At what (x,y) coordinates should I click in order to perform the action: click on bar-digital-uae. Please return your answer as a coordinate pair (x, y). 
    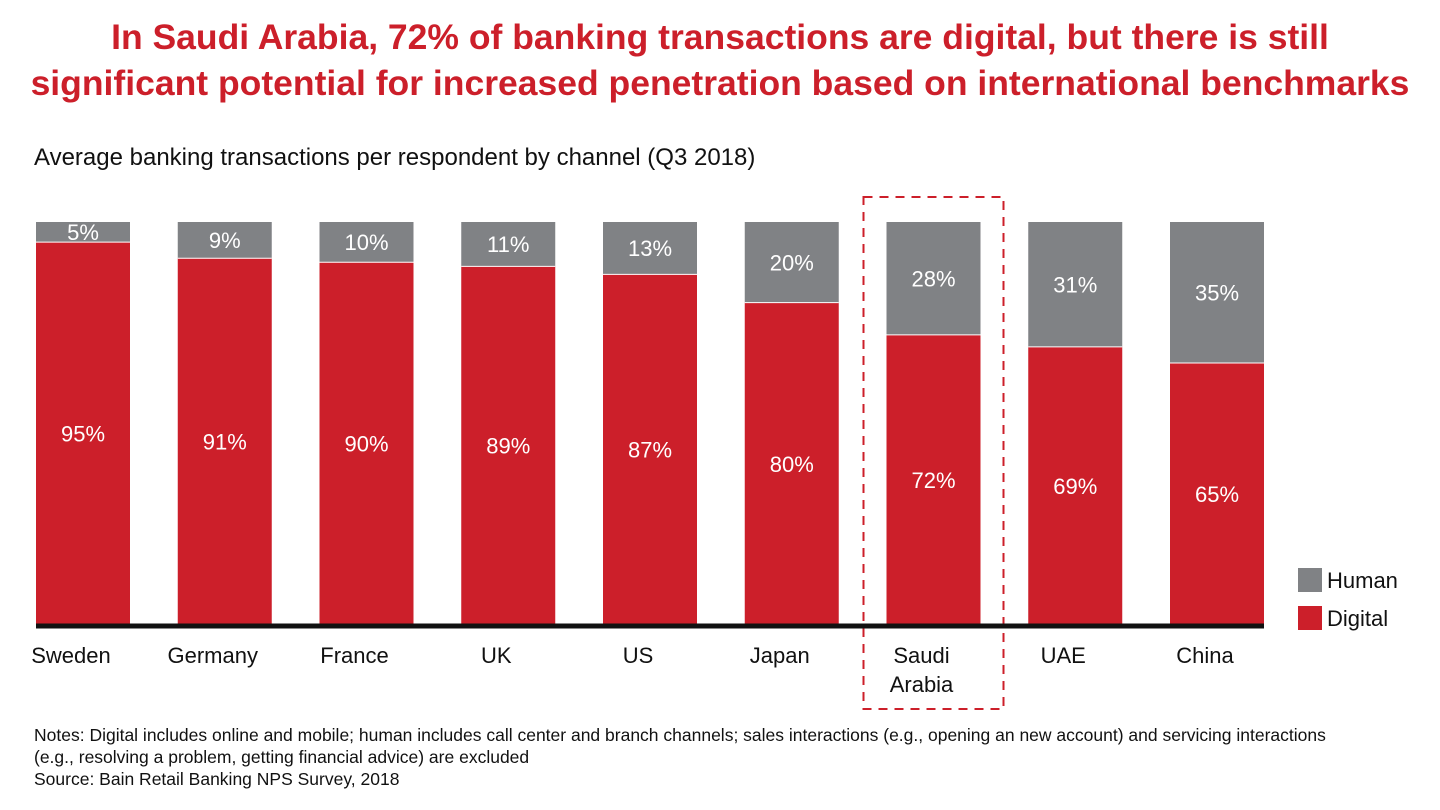
    Looking at the image, I should click on (1075, 485).